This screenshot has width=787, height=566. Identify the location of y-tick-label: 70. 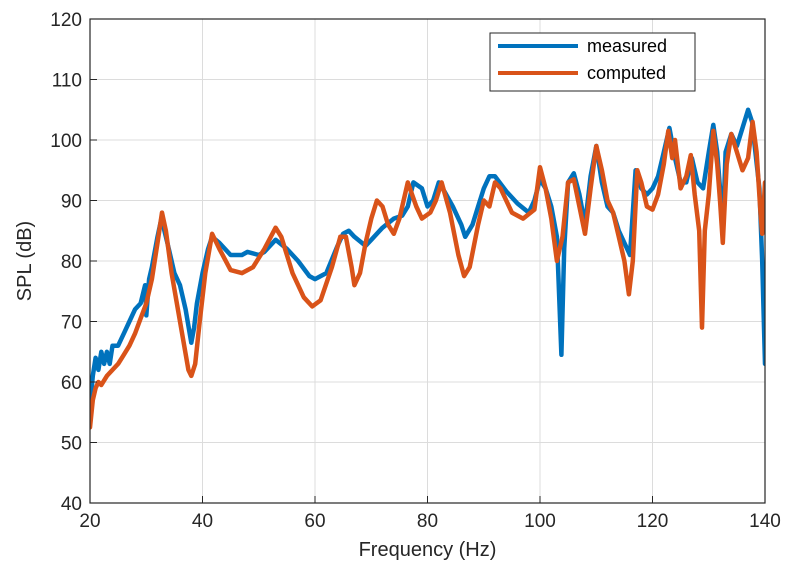
(71, 323).